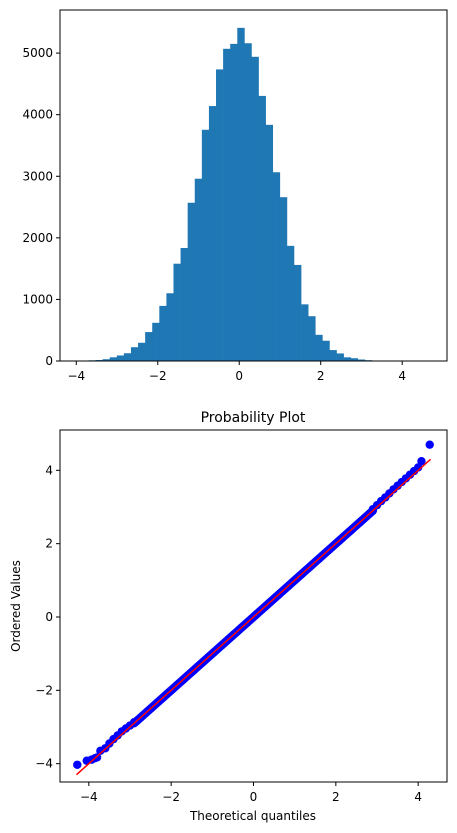 The width and height of the screenshot is (457, 833). What do you see at coordinates (37, 53) in the screenshot?
I see `y-tick-label: 5000` at bounding box center [37, 53].